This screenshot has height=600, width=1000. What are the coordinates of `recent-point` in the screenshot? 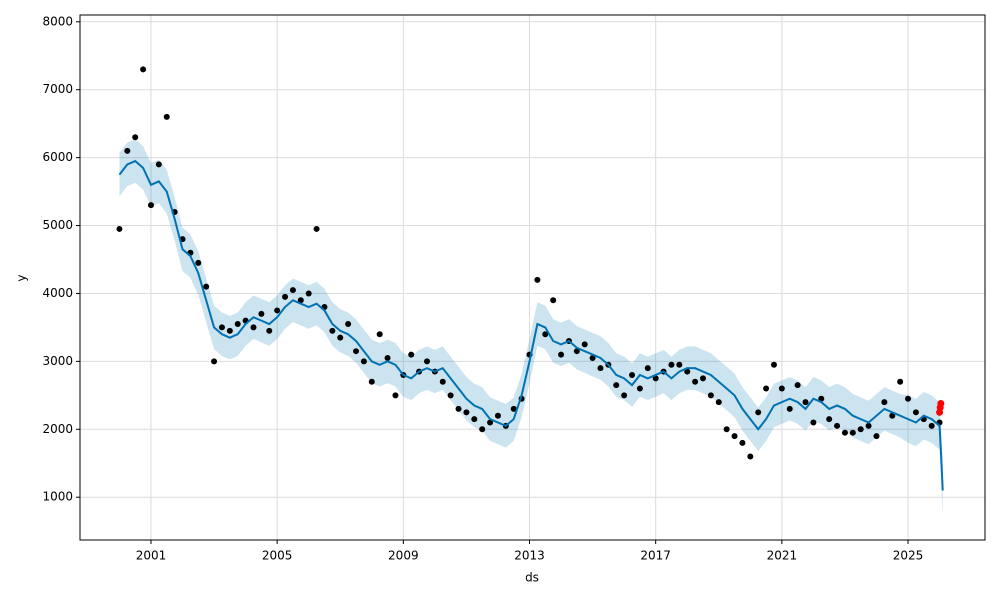 It's located at (941, 403).